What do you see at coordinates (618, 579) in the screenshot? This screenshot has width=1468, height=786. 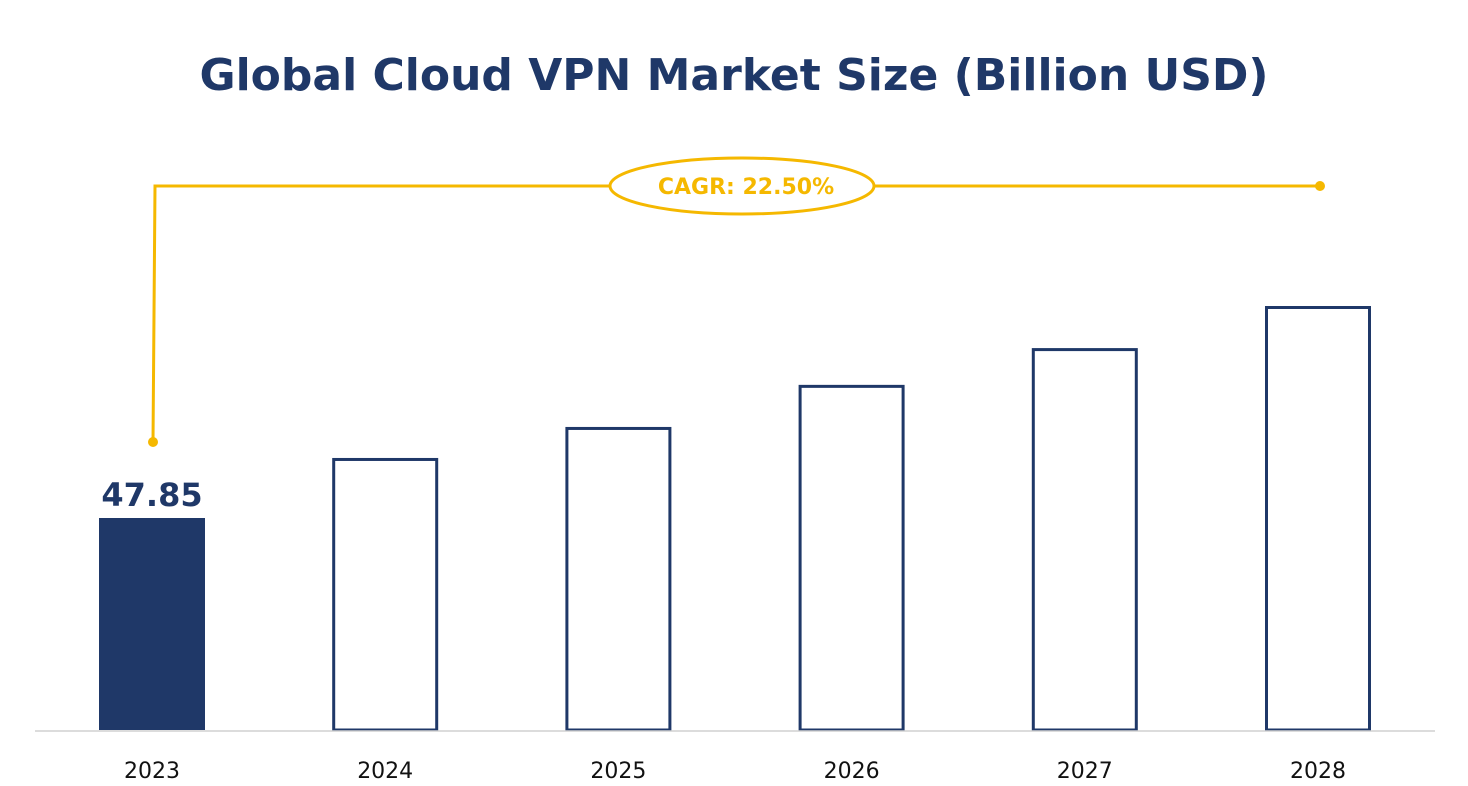 I see `bar-2025` at bounding box center [618, 579].